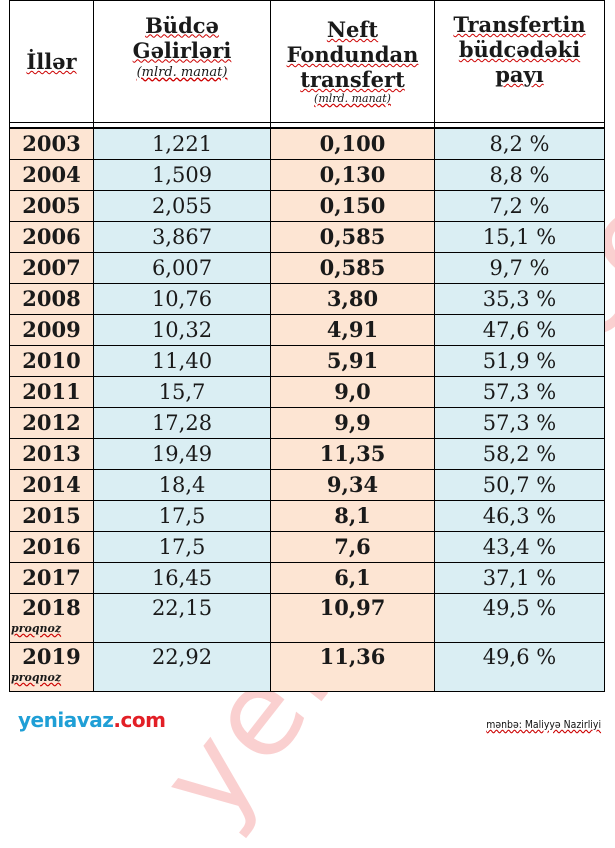 The width and height of the screenshot is (615, 848). Describe the element at coordinates (543, 724) in the screenshot. I see `source-note: mənbə: Maliyyə Nazirliyi` at that location.